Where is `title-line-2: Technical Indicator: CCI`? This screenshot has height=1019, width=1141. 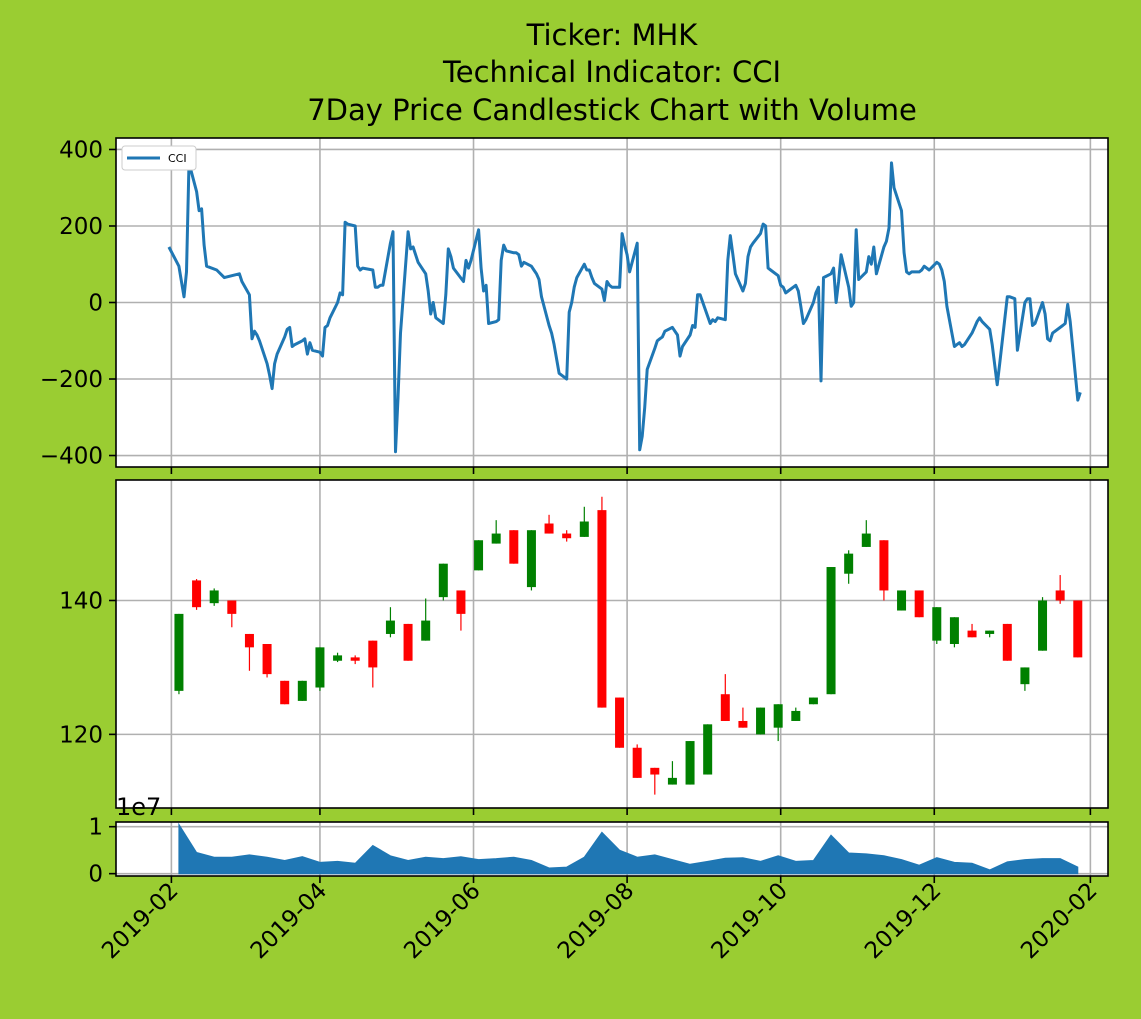 title-line-2: Technical Indicator: CCI is located at coordinates (611, 72).